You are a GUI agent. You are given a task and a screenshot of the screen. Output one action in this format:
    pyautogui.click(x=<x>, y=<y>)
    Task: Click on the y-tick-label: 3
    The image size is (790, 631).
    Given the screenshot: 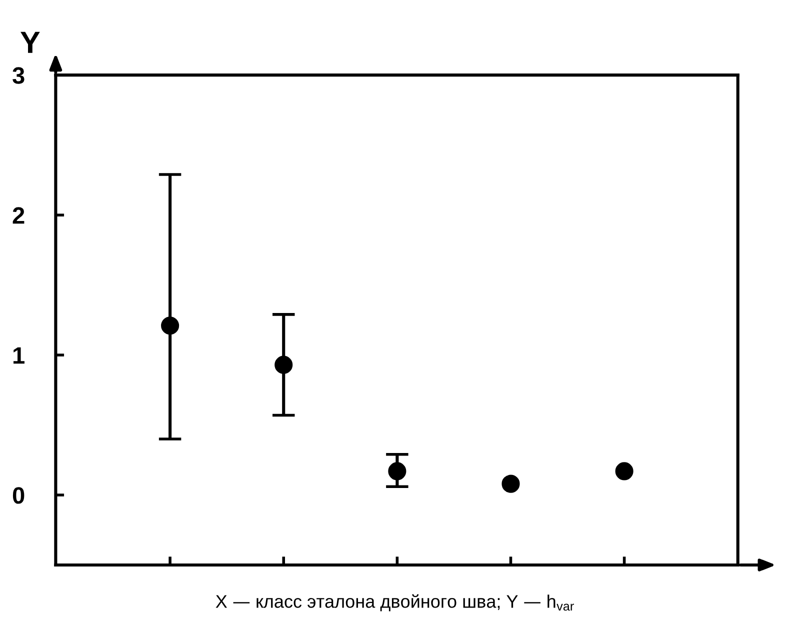 What is the action you would take?
    pyautogui.click(x=18, y=75)
    